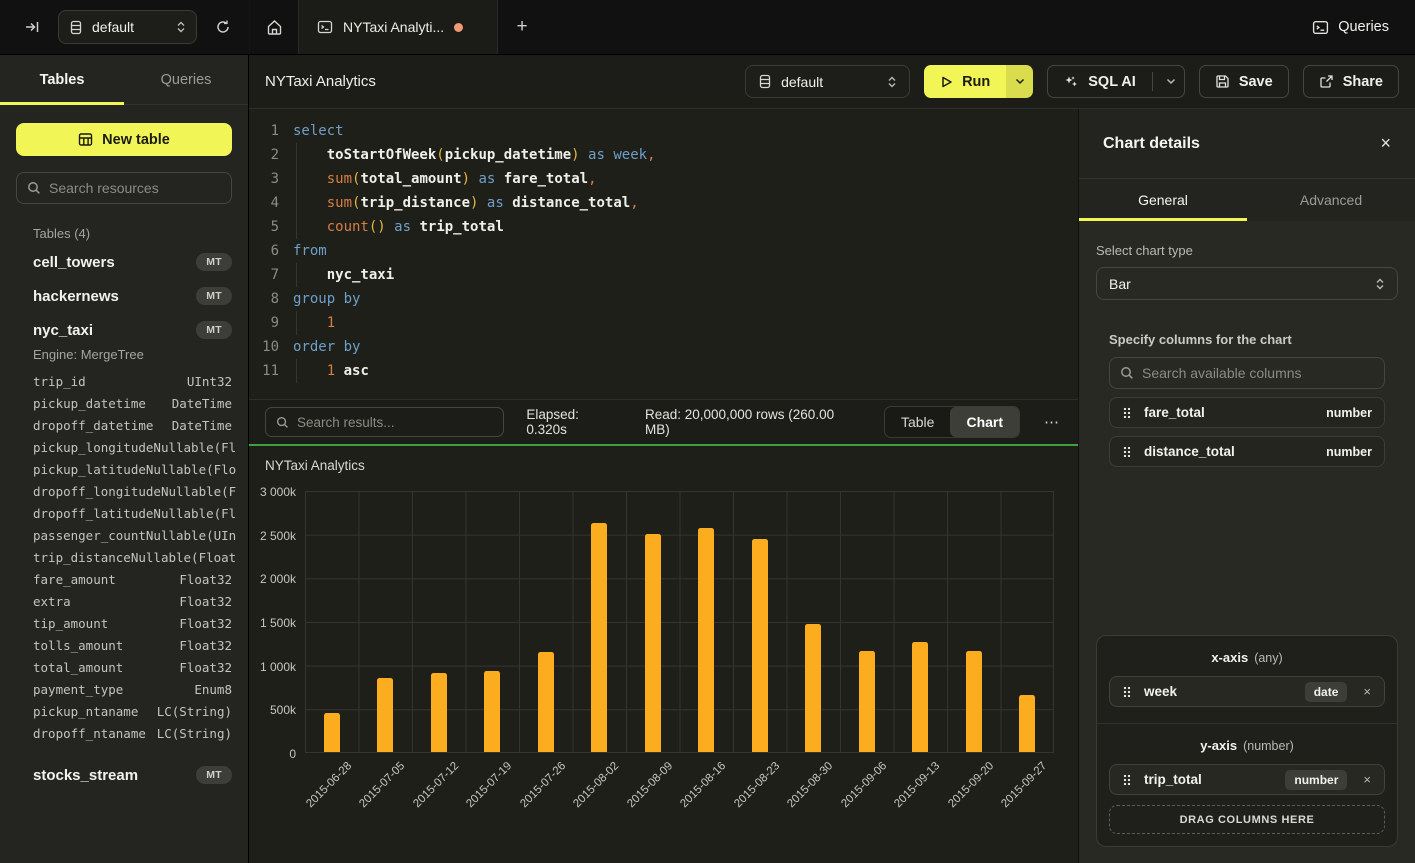 The width and height of the screenshot is (1415, 863). Describe the element at coordinates (270, 371) in the screenshot. I see `line-number: 11` at that location.